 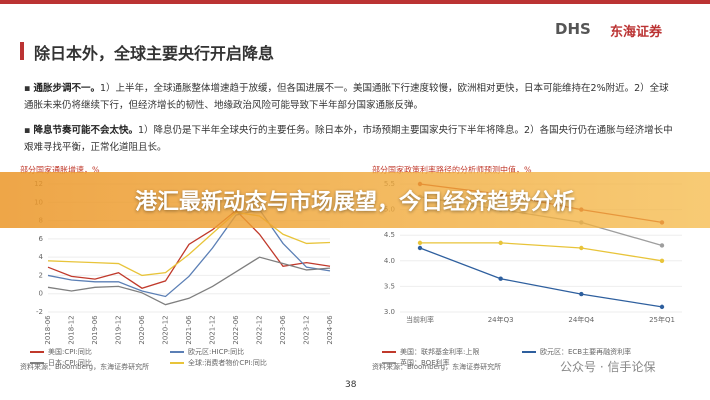 I want to click on slide-title: 除日本外，全球主要央行开启降息, so click(x=154, y=53).